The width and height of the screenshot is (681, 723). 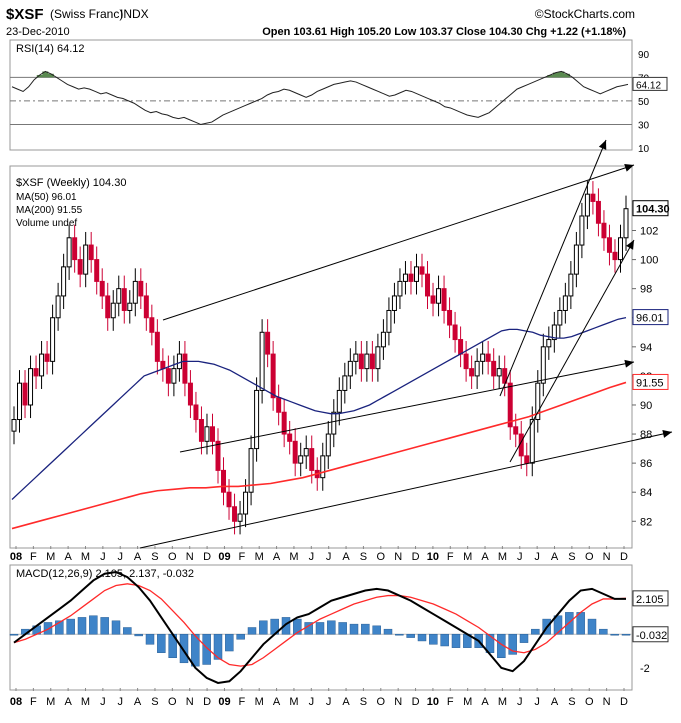 What do you see at coordinates (241, 557) in the screenshot?
I see `price-x-label: F` at bounding box center [241, 557].